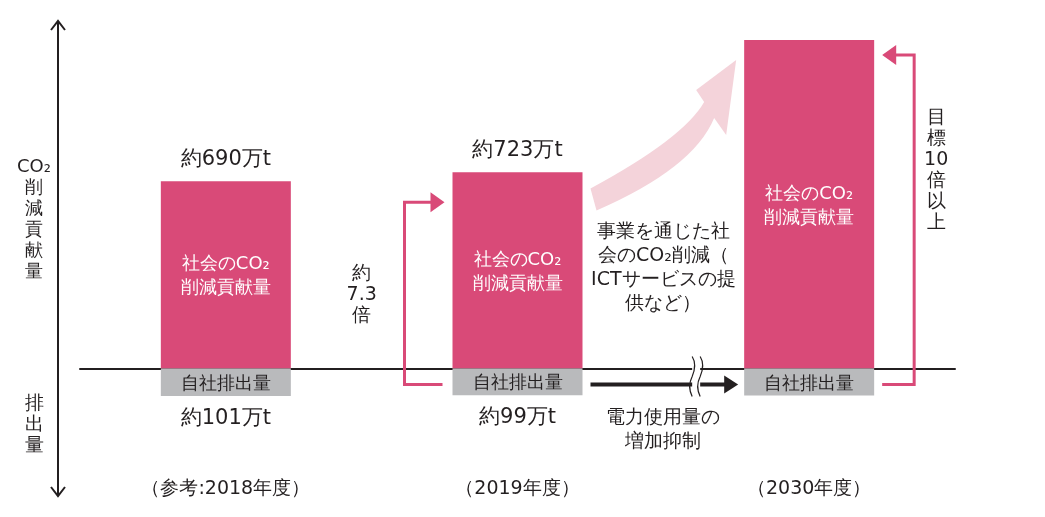 The image size is (1045, 517). What do you see at coordinates (517, 416) in the screenshot?
I see `data-label: 約99万t` at bounding box center [517, 416].